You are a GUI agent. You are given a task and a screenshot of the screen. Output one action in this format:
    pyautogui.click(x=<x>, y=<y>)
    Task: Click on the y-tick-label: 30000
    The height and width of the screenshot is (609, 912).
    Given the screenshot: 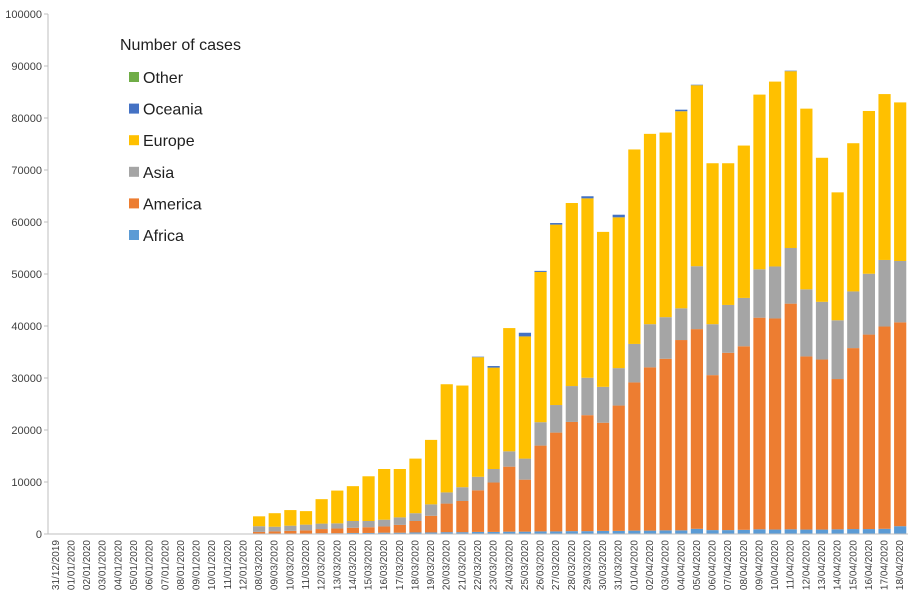 What is the action you would take?
    pyautogui.click(x=26, y=379)
    